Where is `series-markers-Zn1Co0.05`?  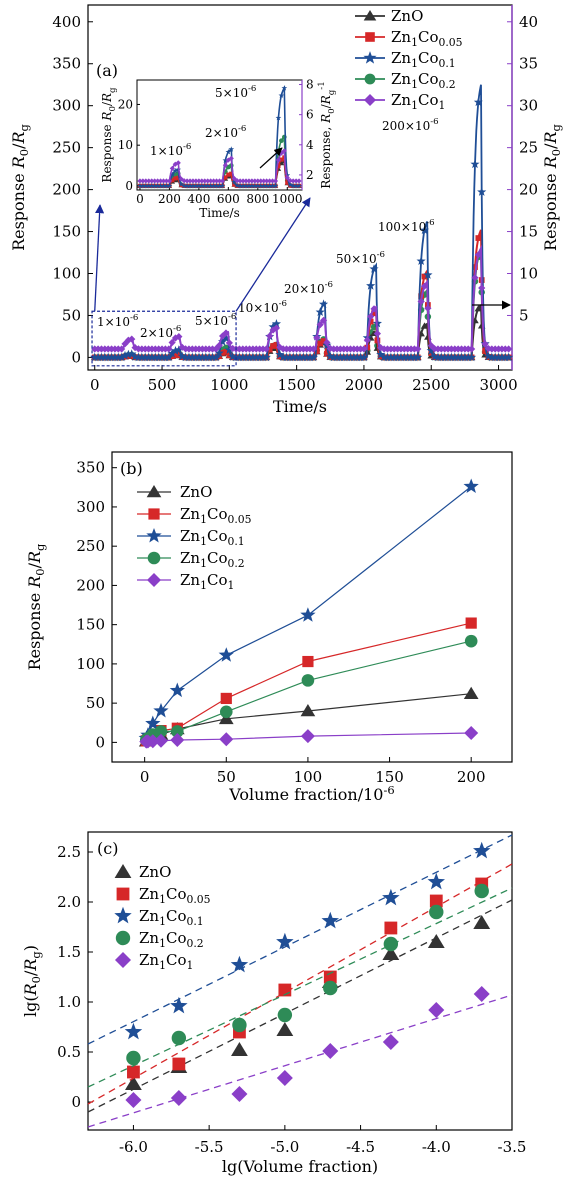
series-markers-Zn1Co0.05 is located at coordinates (301, 298).